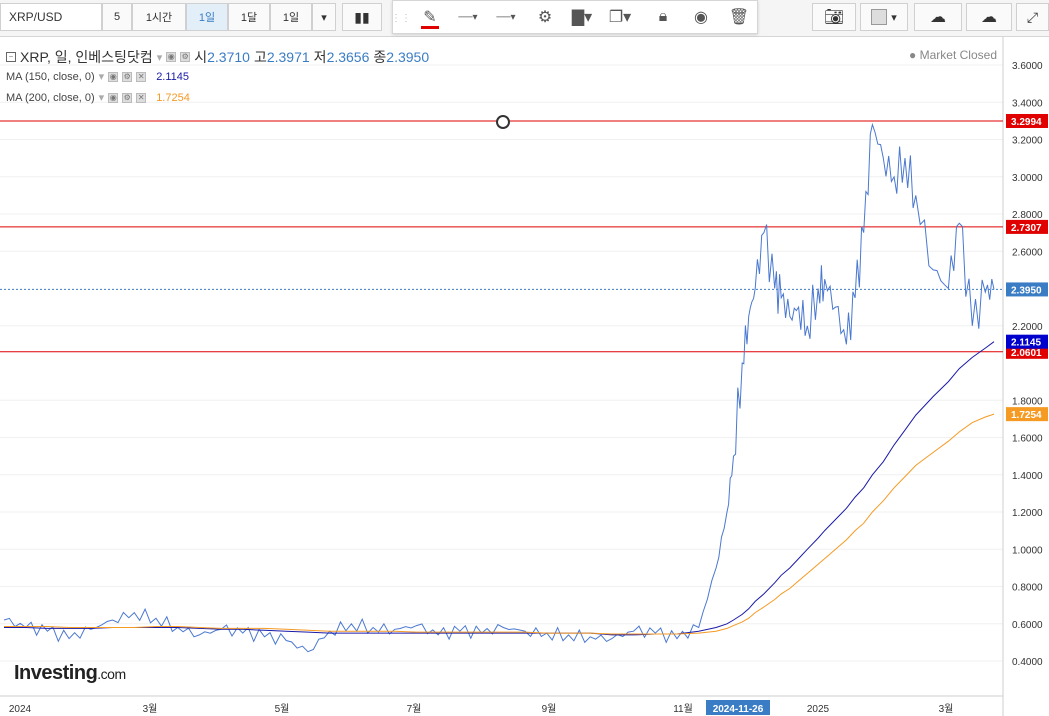  What do you see at coordinates (620, 17) in the screenshot?
I see `copy-icon: ❐▾` at bounding box center [620, 17].